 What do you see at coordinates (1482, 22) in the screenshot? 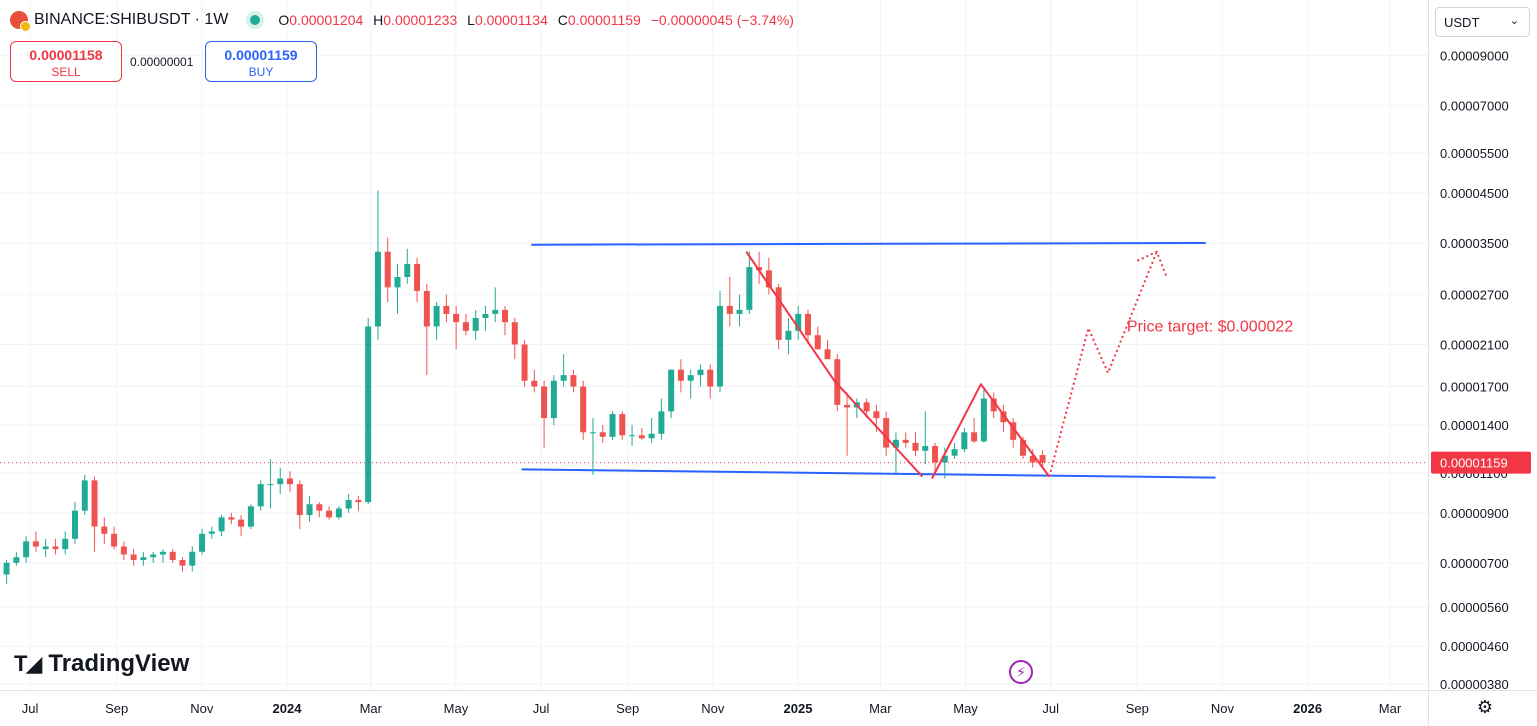
I see `currency-select: USDT ⌄` at bounding box center [1482, 22].